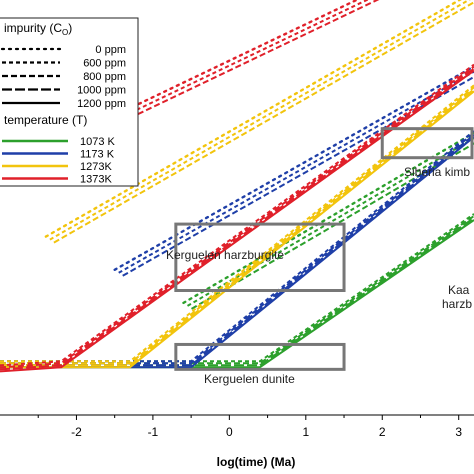 This screenshot has height=474, width=474. I want to click on legend-impurity-label: 1000 ppm, so click(101, 91).